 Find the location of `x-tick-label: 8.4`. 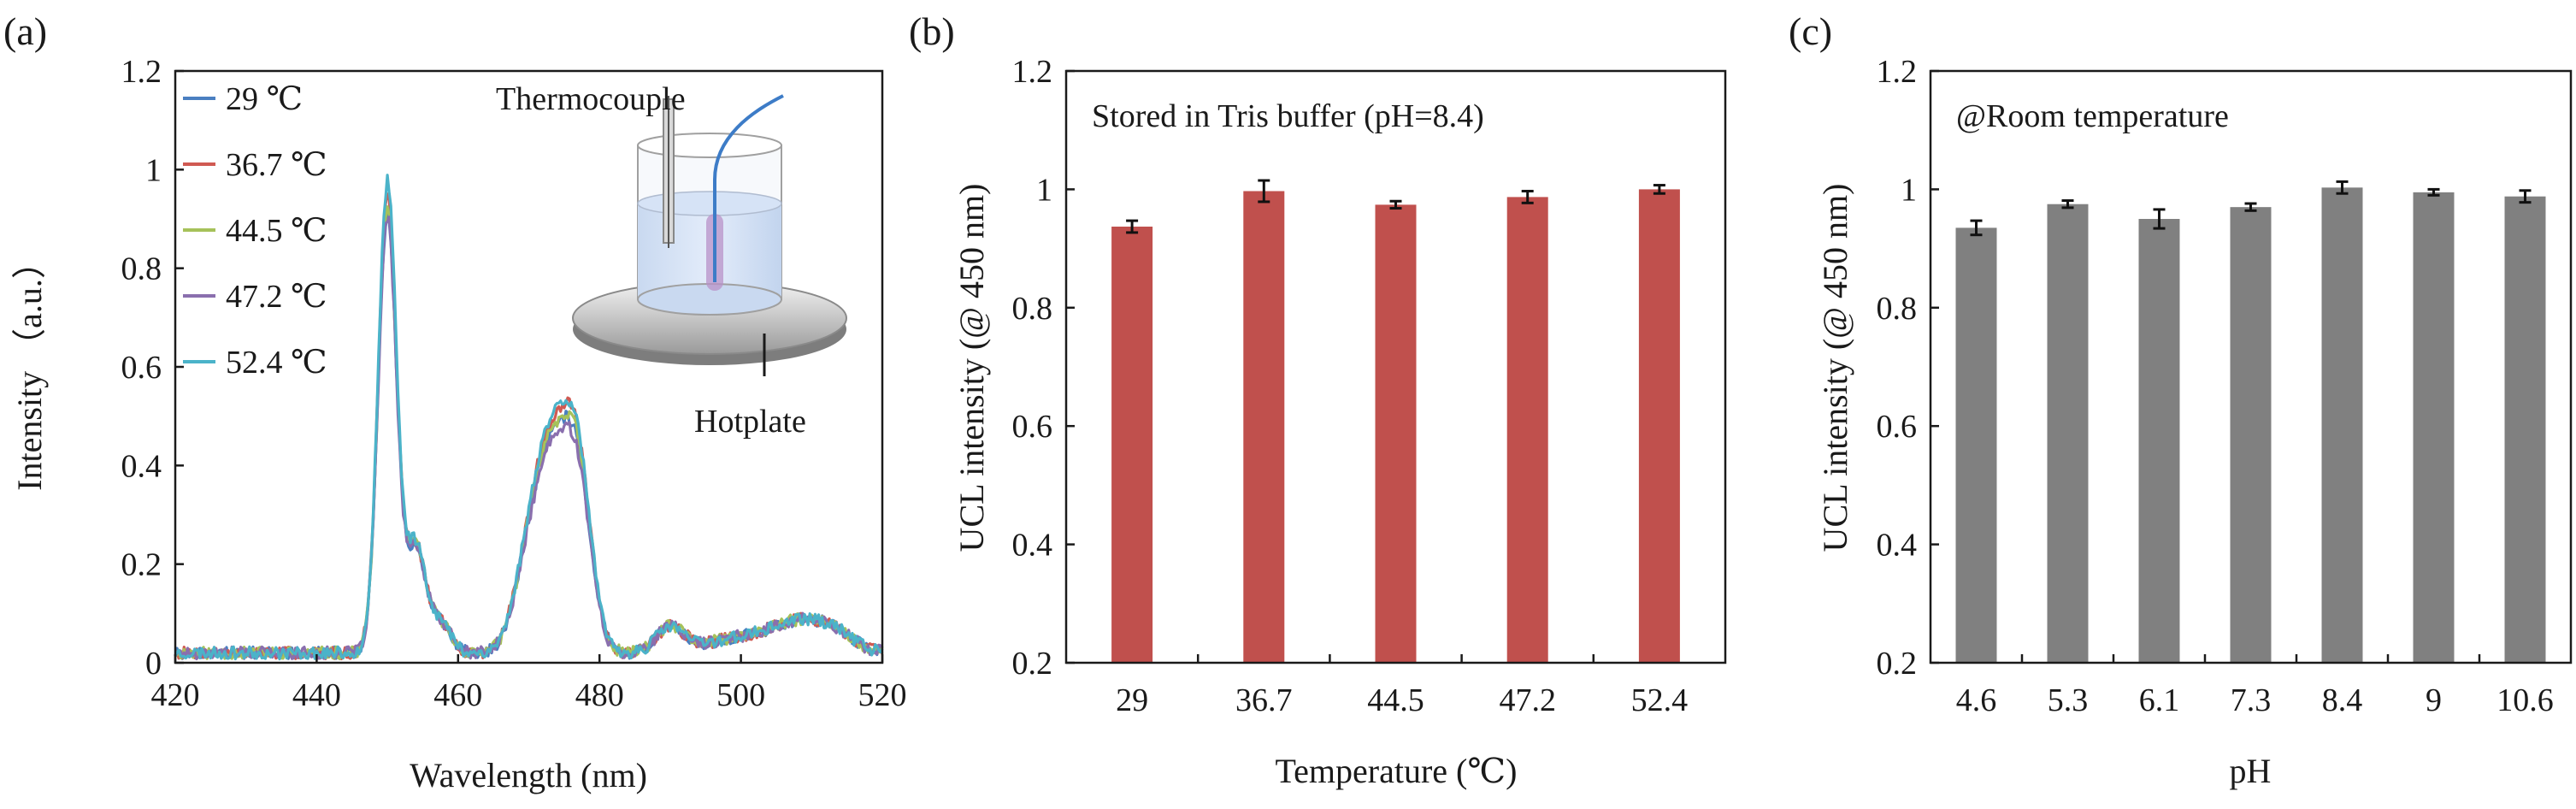

x-tick-label: 8.4 is located at coordinates (2342, 700).